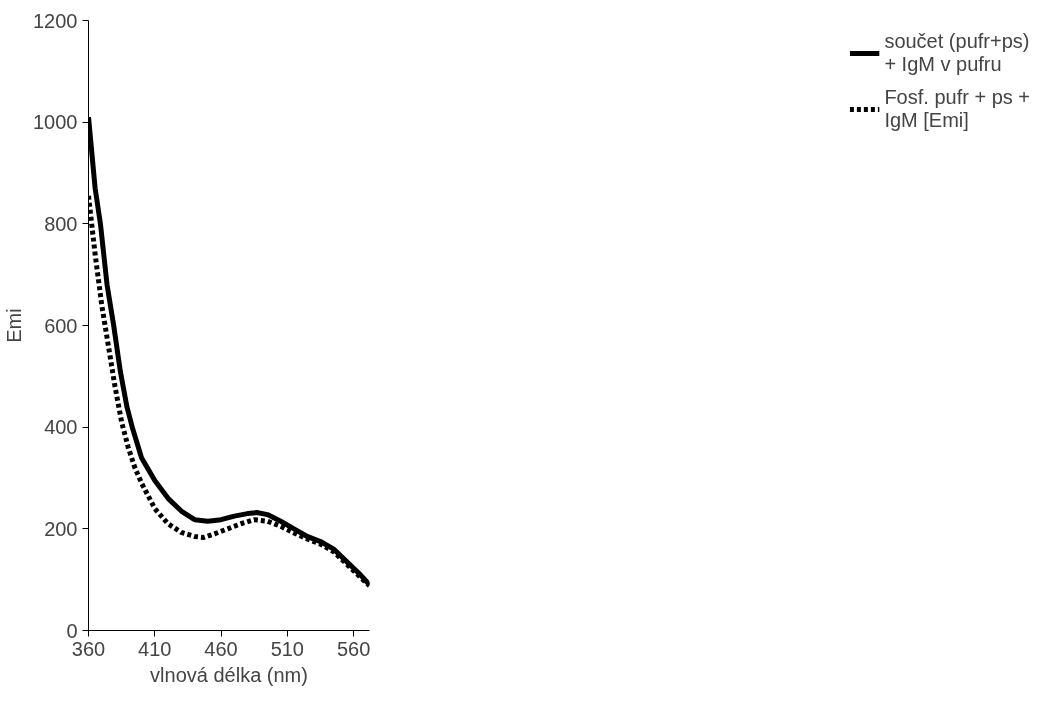 Image resolution: width=1060 pixels, height=724 pixels. Describe the element at coordinates (287, 648) in the screenshot. I see `x-tick-label: 510` at that location.